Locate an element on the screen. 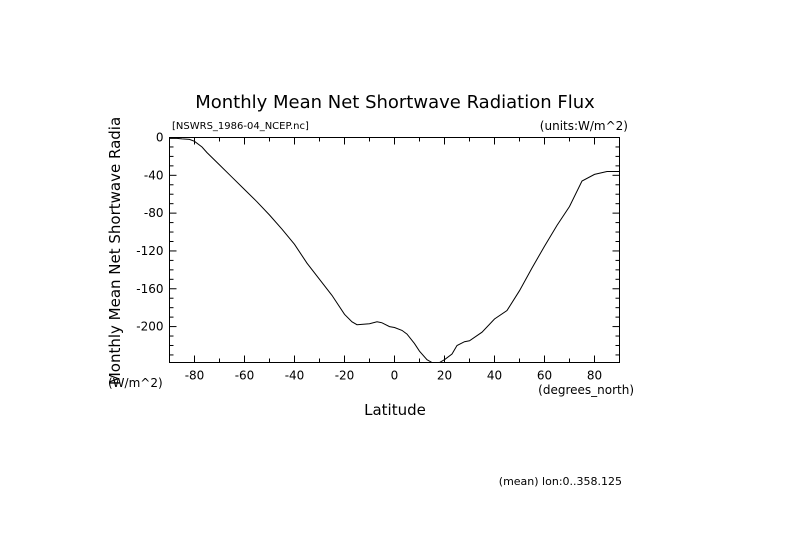  x-units-label: (degrees_north) is located at coordinates (586, 390).